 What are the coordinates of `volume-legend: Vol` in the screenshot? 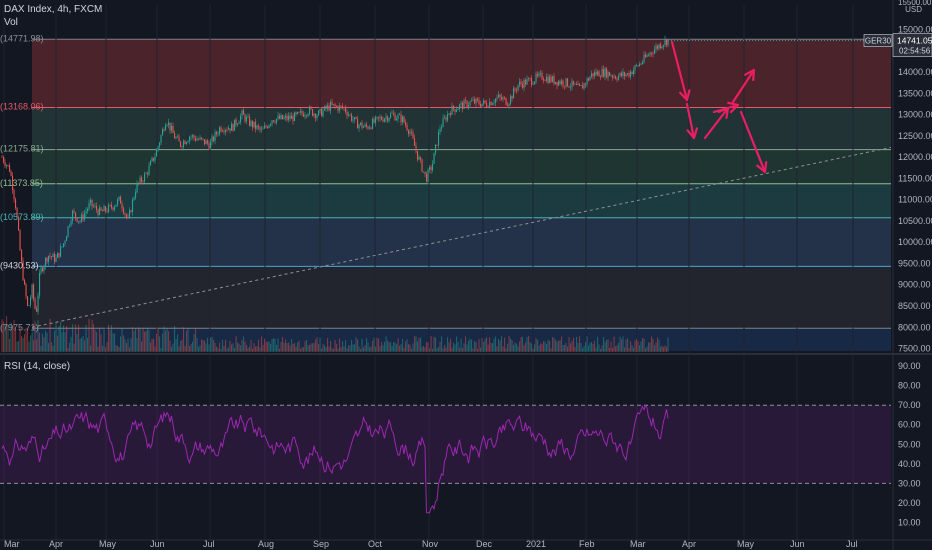 It's located at (11, 22).